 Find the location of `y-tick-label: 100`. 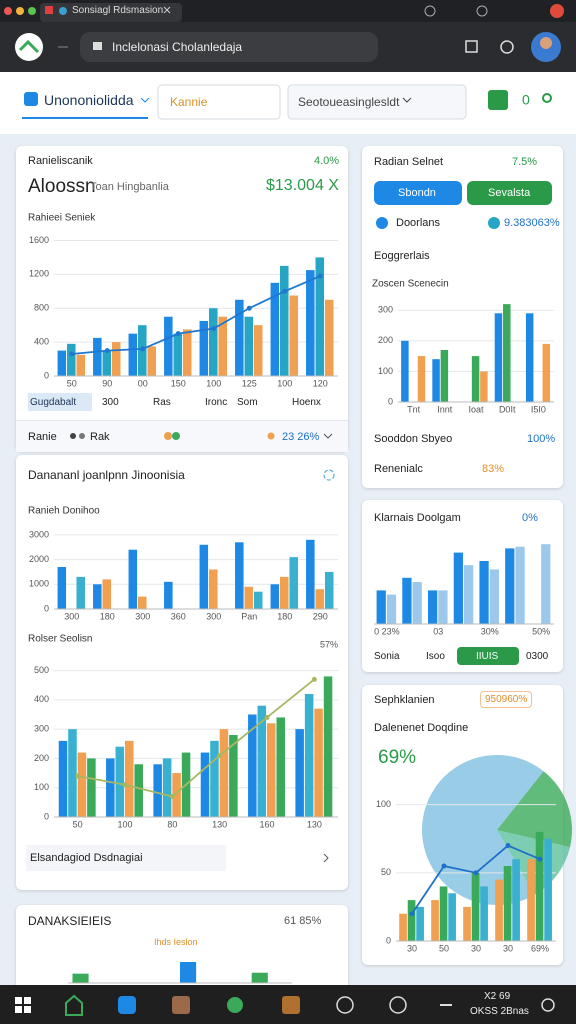

y-tick-label: 100 is located at coordinates (385, 371).